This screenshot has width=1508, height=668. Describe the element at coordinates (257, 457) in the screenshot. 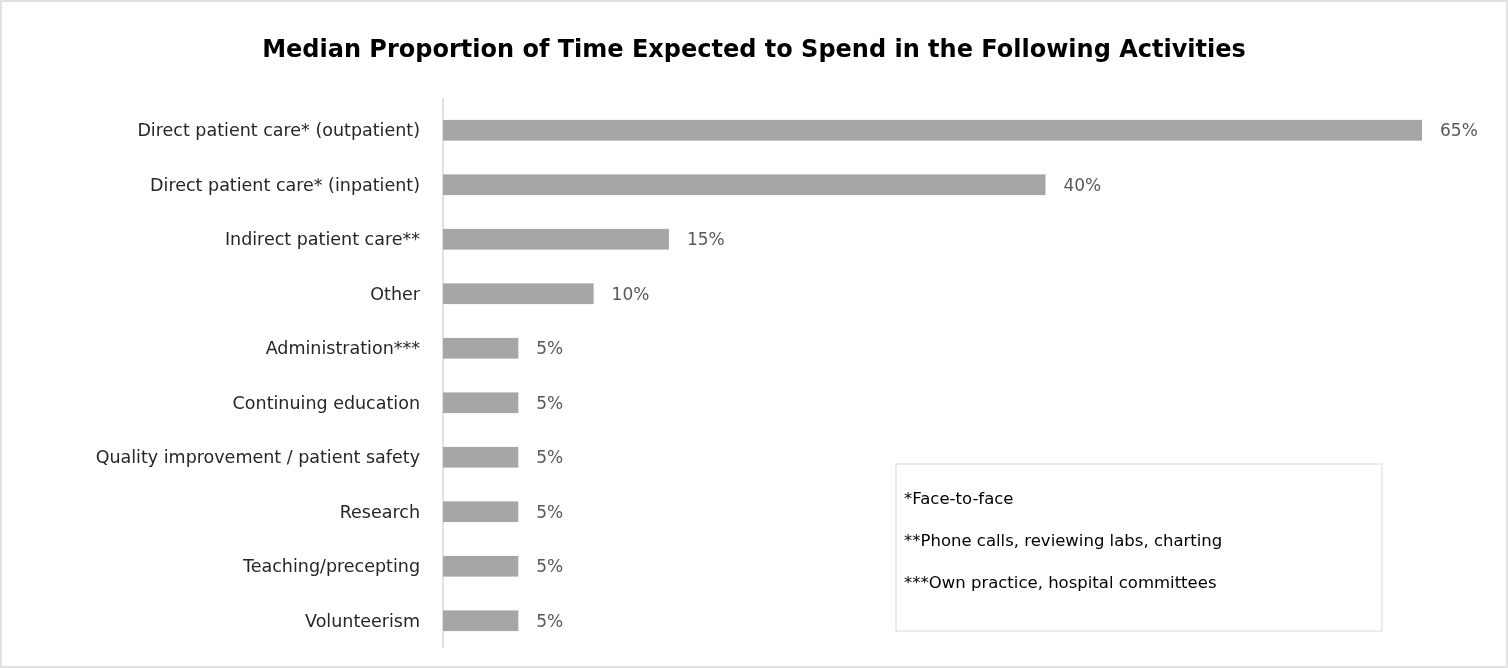

I see `y-tick-label: Quality improvement / patient safety` at that location.